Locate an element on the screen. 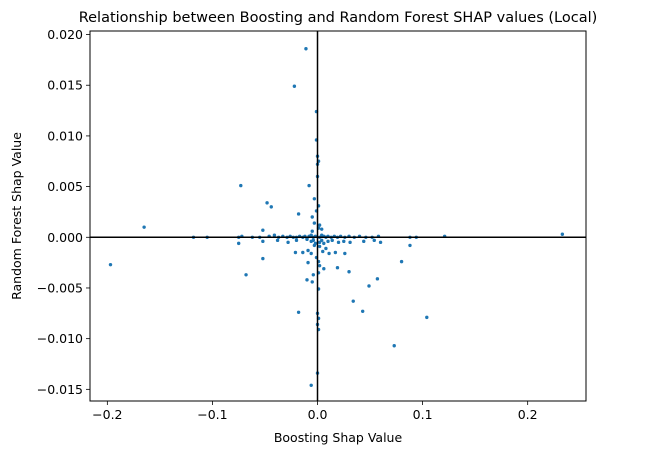 This screenshot has height=455, width=645. y-tick-label: 0.010 is located at coordinates (65, 135).